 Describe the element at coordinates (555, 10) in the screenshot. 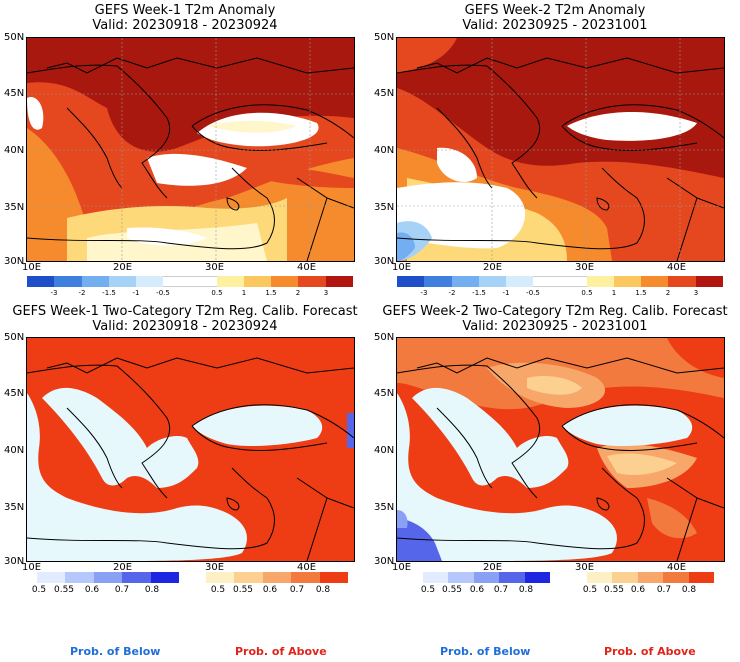

I see `panel-title: GEFS Week-2 T2m Anomaly` at that location.